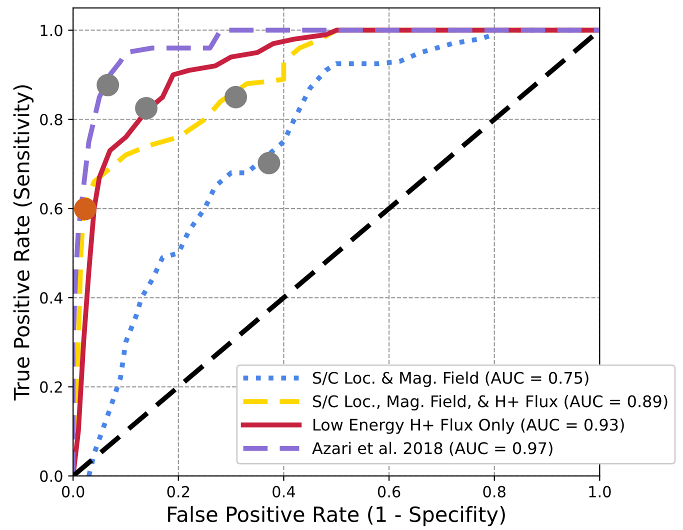  What do you see at coordinates (284, 492) in the screenshot?
I see `x-tick-label: 0.4` at bounding box center [284, 492].